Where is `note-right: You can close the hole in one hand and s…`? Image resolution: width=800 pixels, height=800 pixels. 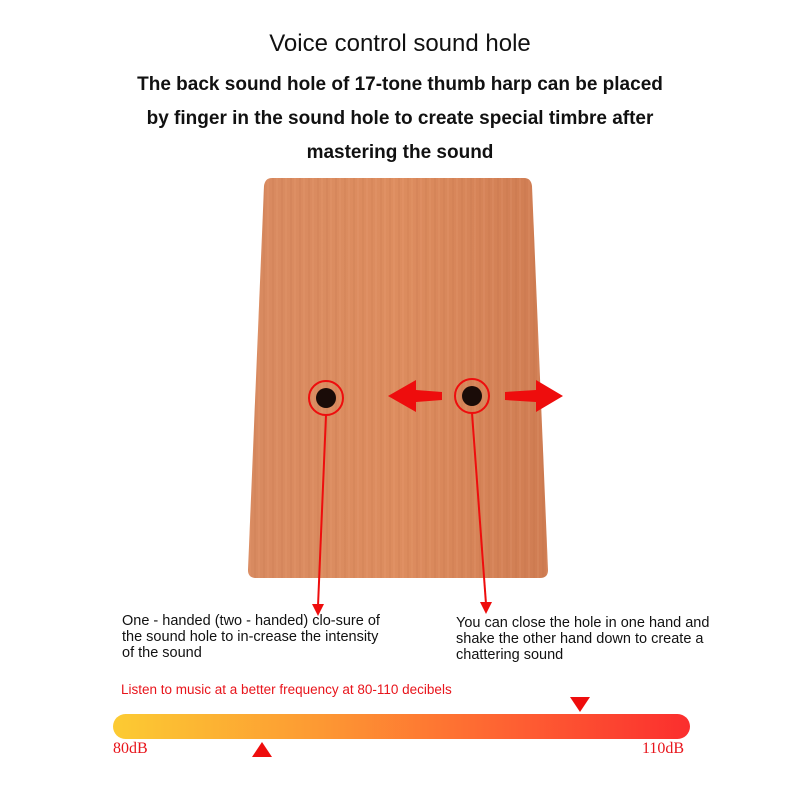 note-right: You can close the hole in one hand and s… is located at coordinates (583, 639).